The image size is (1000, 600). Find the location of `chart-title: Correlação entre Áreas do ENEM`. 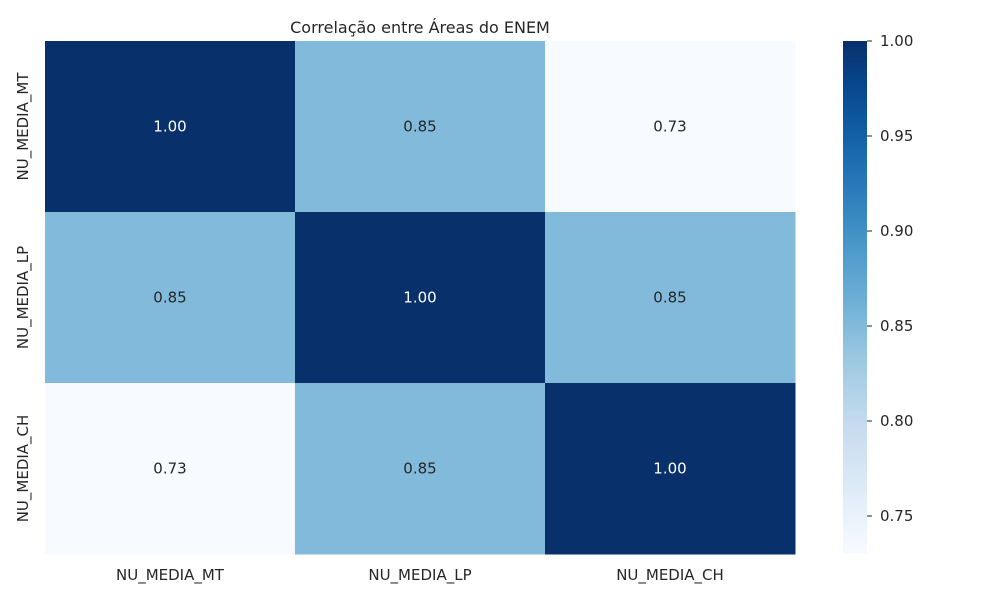

chart-title: Correlação entre Áreas do ENEM is located at coordinates (420, 27).